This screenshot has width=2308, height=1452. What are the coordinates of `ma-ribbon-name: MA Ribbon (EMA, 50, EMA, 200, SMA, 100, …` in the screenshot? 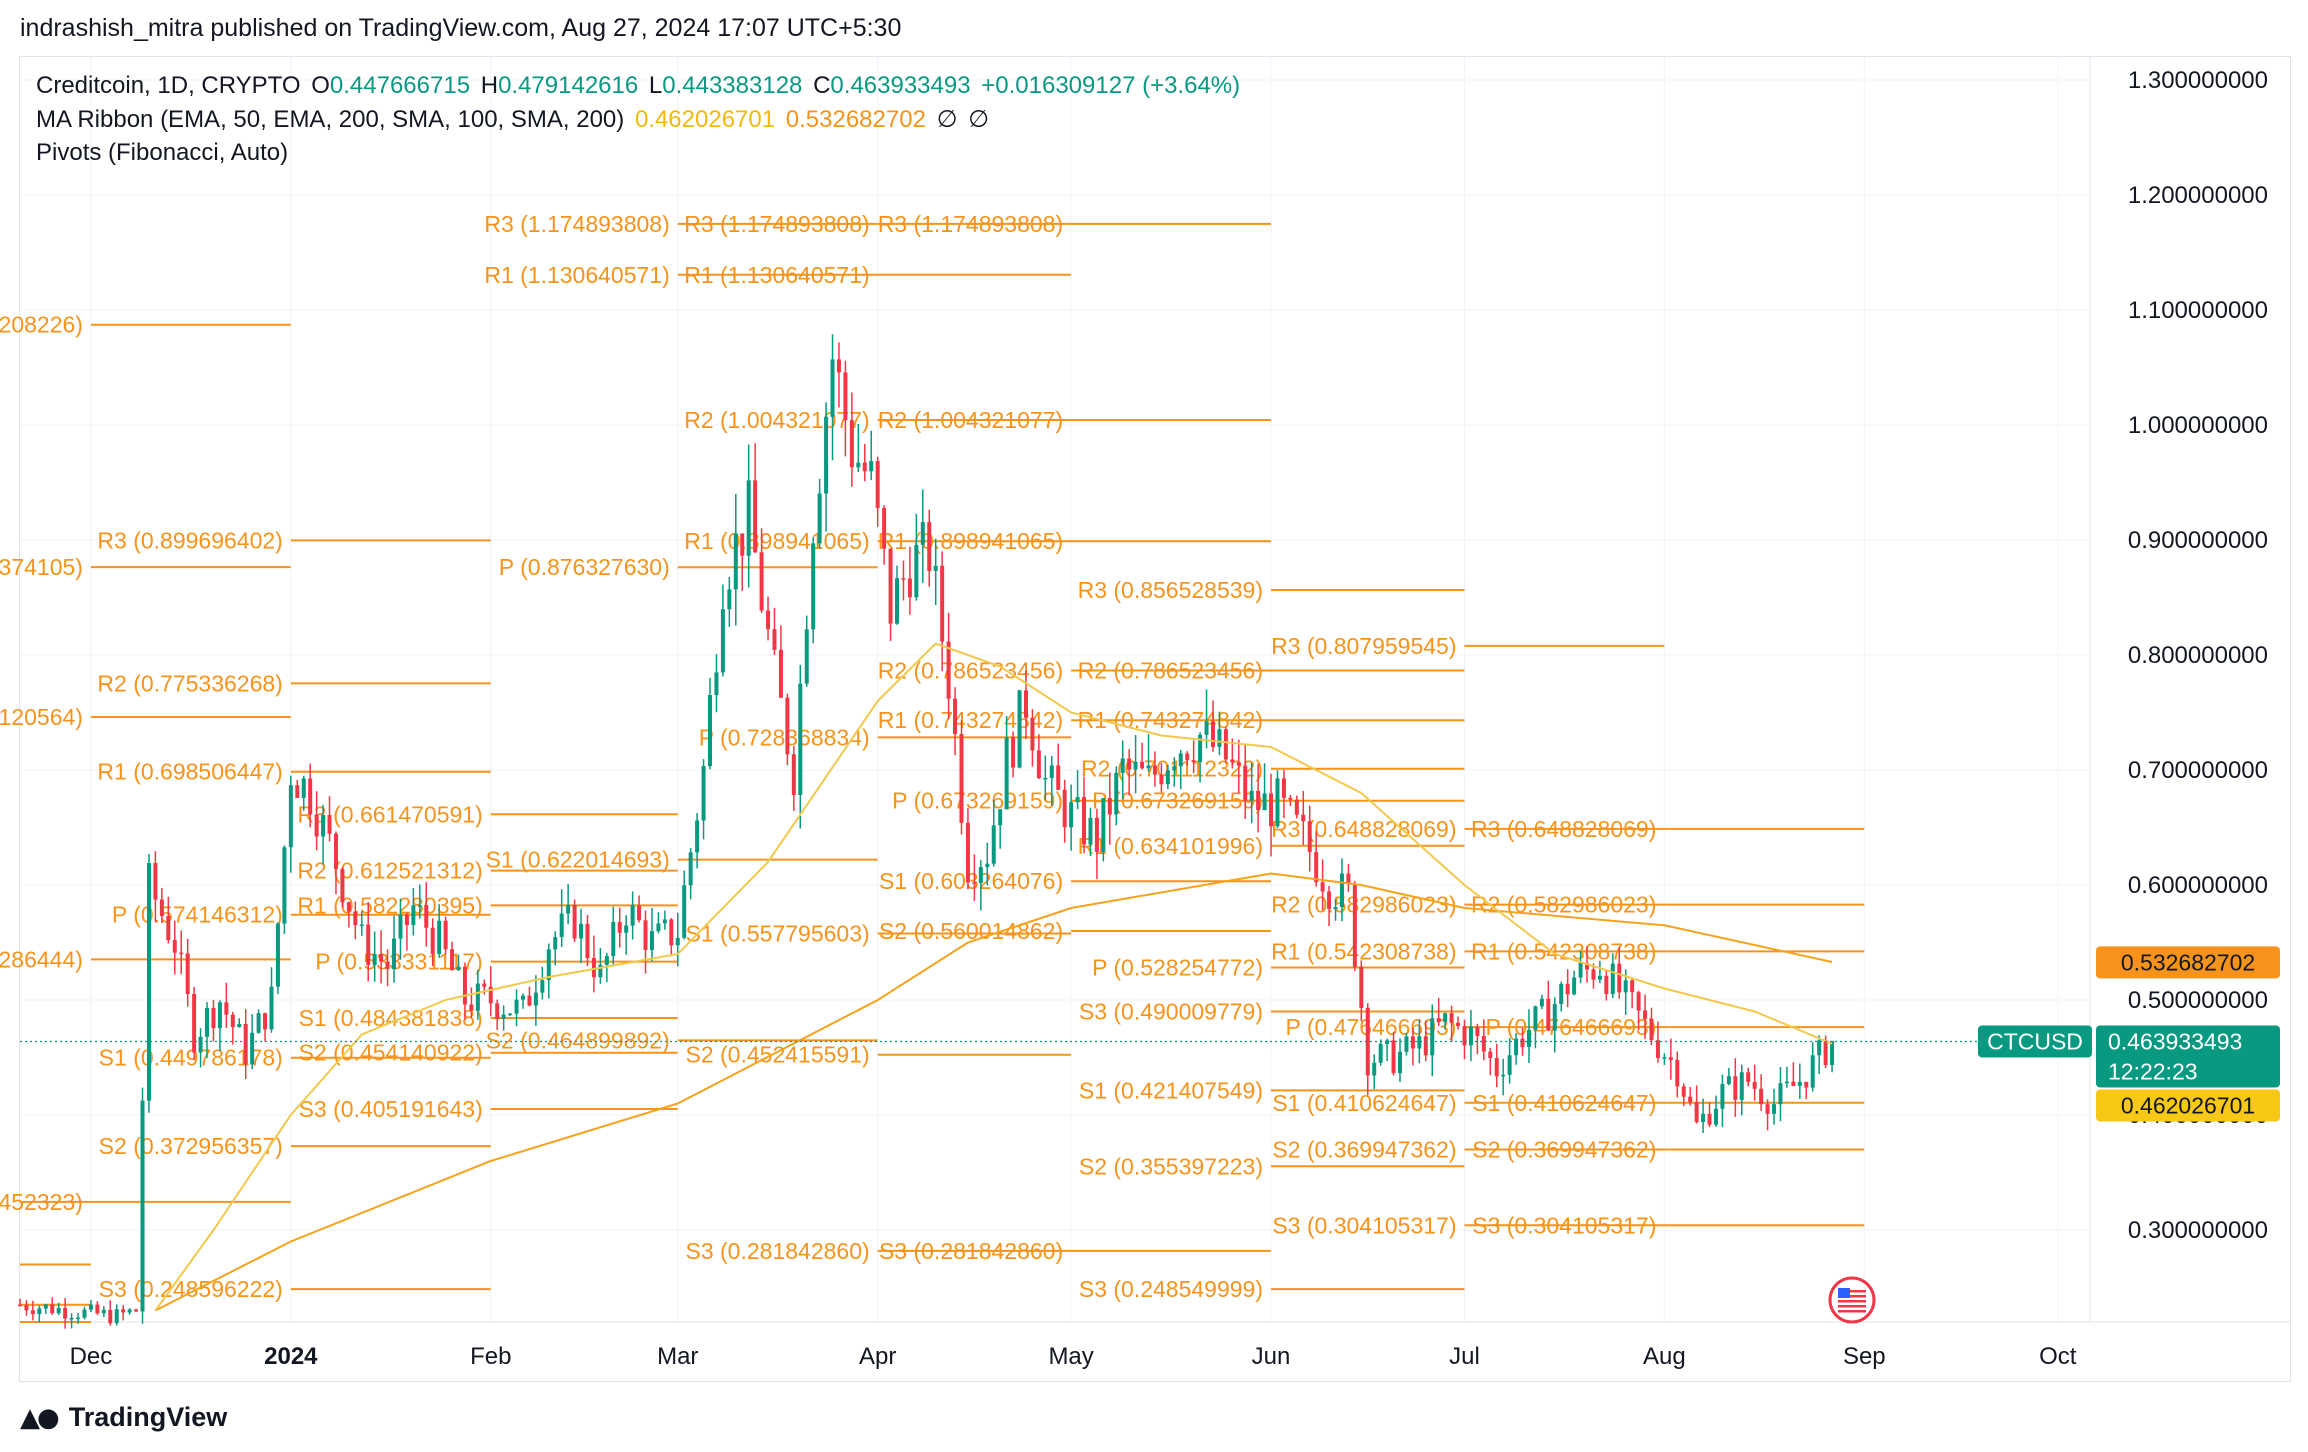 It's located at (330, 119).